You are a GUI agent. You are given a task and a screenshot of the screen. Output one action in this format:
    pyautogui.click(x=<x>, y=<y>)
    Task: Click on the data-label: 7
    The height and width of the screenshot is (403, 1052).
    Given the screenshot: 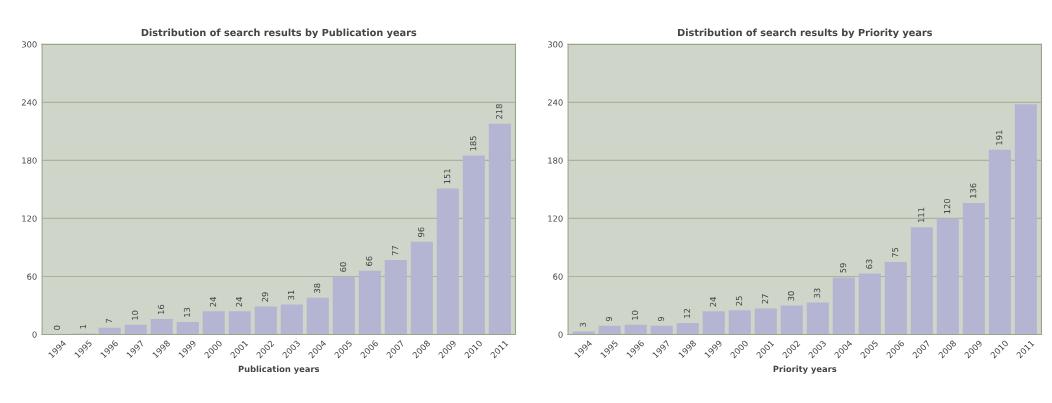 What is the action you would take?
    pyautogui.click(x=109, y=320)
    